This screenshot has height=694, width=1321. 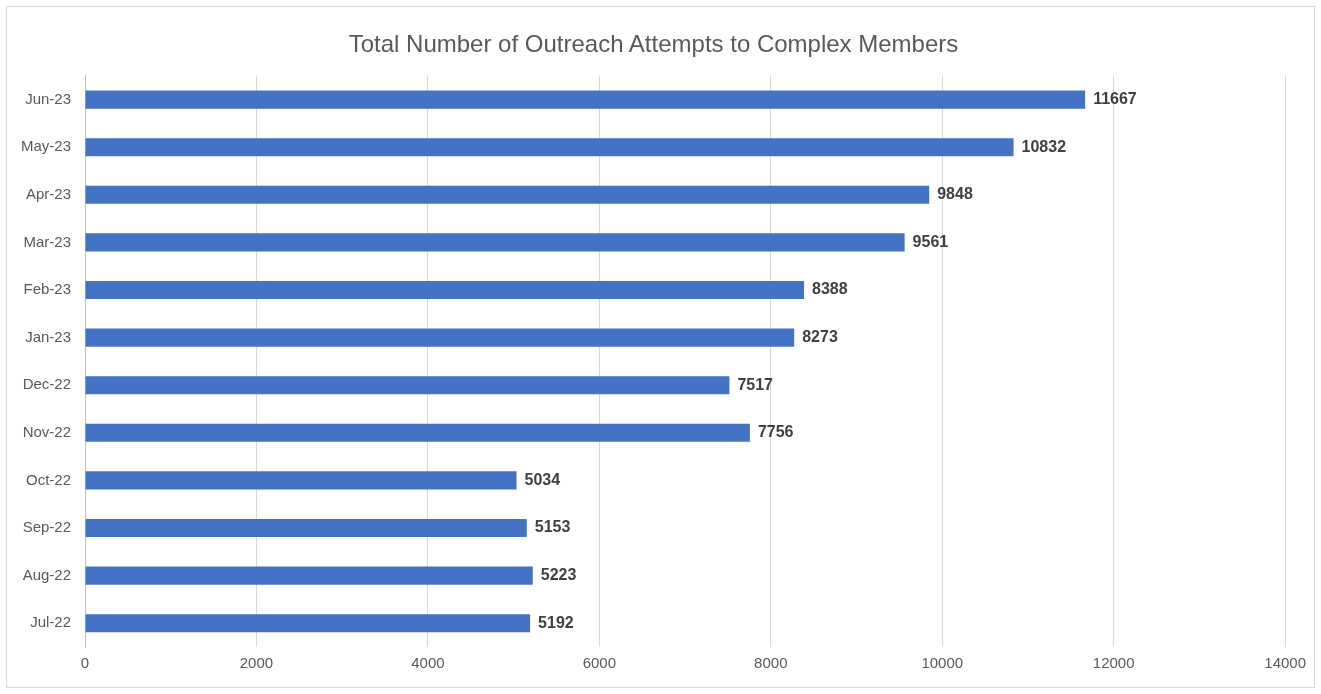 I want to click on x-tick-label: 4000, so click(x=428, y=663).